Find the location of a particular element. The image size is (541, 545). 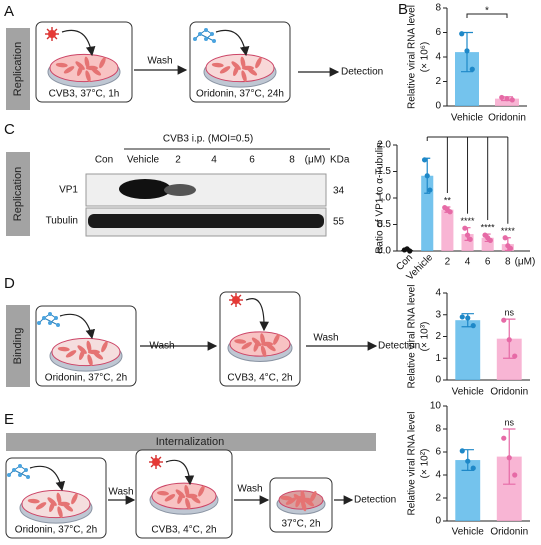

significance-label: **** is located at coordinates (488, 227).